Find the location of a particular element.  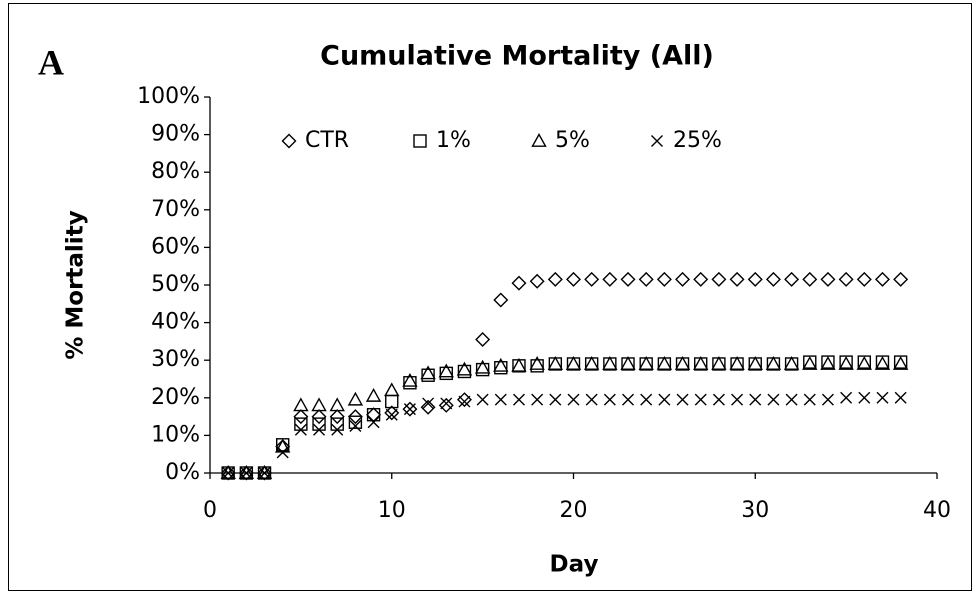

y-tick-label: 100% is located at coordinates (168, 96).